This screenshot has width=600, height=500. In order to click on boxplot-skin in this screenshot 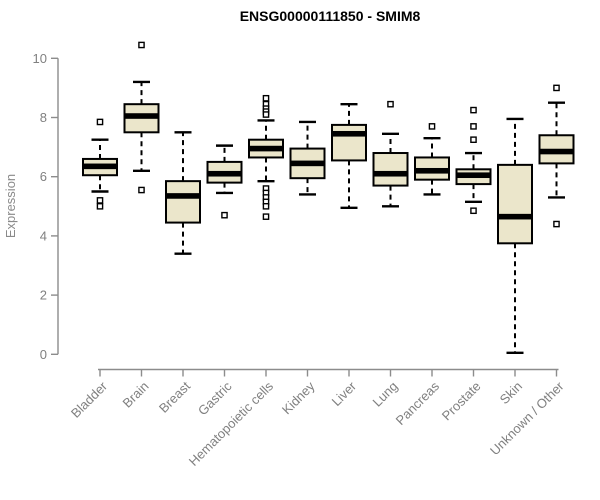, I will do `click(515, 236)`.